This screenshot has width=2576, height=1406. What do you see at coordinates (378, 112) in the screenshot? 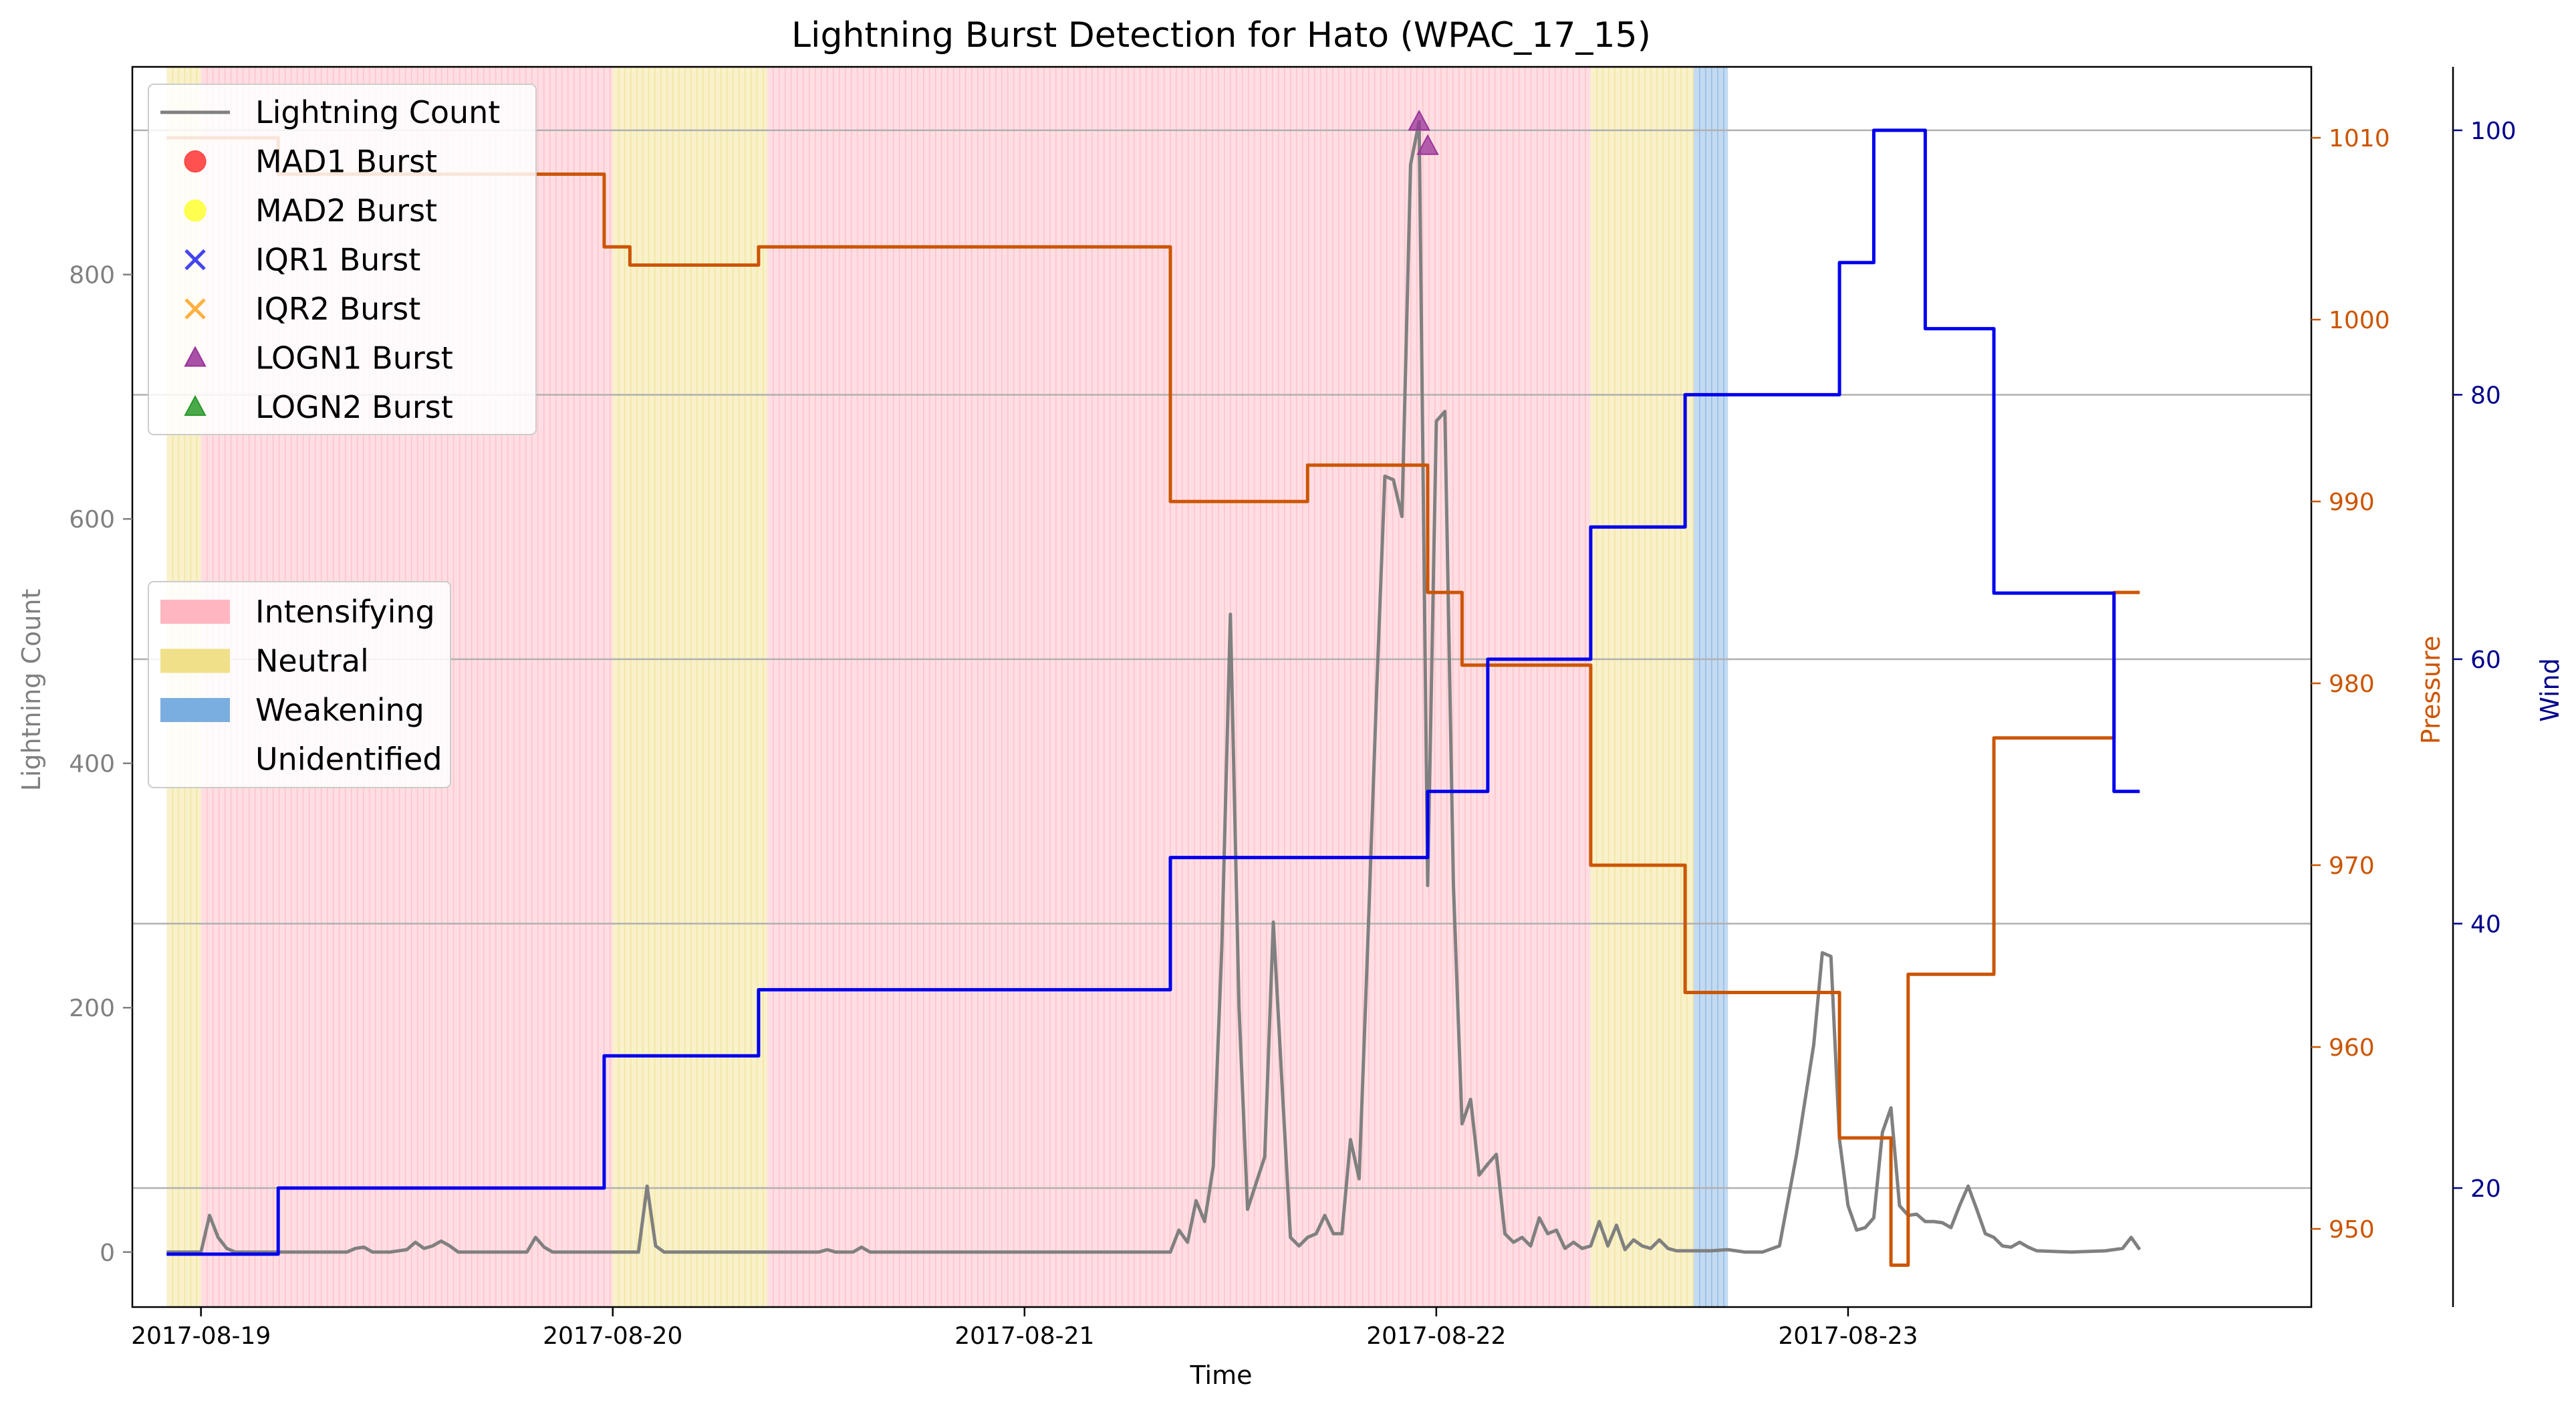
I see `legend-series-label: Lightning Count` at bounding box center [378, 112].